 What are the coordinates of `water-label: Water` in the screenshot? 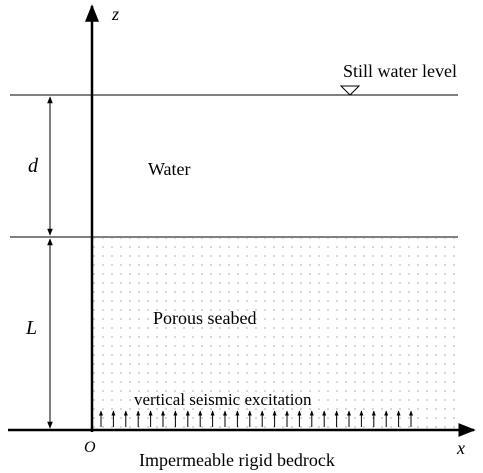 It's located at (169, 169).